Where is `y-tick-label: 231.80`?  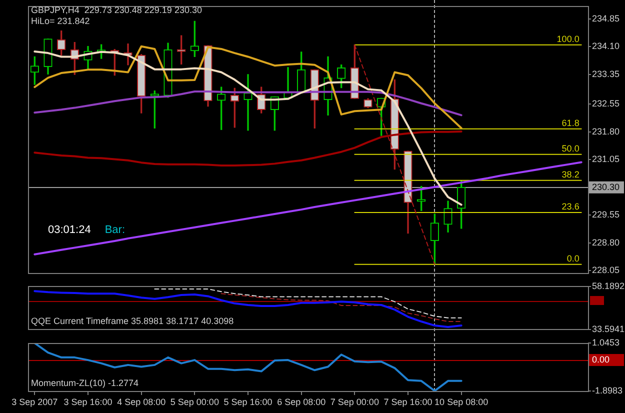 y-tick-label: 231.80 is located at coordinates (606, 131).